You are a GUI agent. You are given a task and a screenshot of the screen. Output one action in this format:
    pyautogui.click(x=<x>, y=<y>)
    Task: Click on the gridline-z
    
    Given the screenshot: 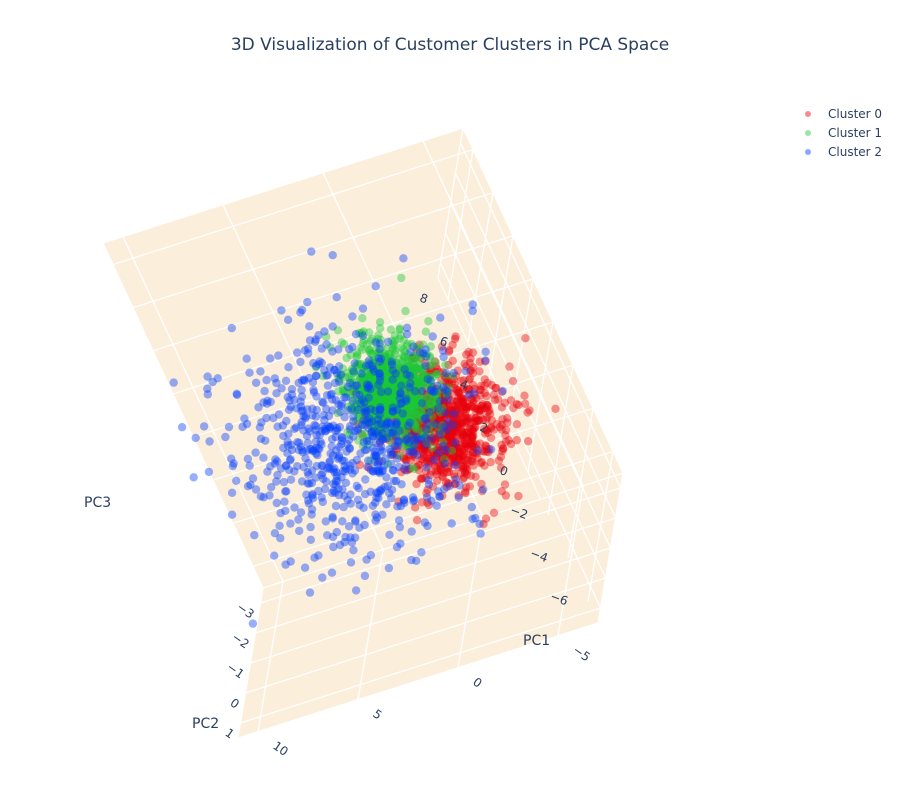 What is the action you would take?
    pyautogui.click(x=373, y=379)
    